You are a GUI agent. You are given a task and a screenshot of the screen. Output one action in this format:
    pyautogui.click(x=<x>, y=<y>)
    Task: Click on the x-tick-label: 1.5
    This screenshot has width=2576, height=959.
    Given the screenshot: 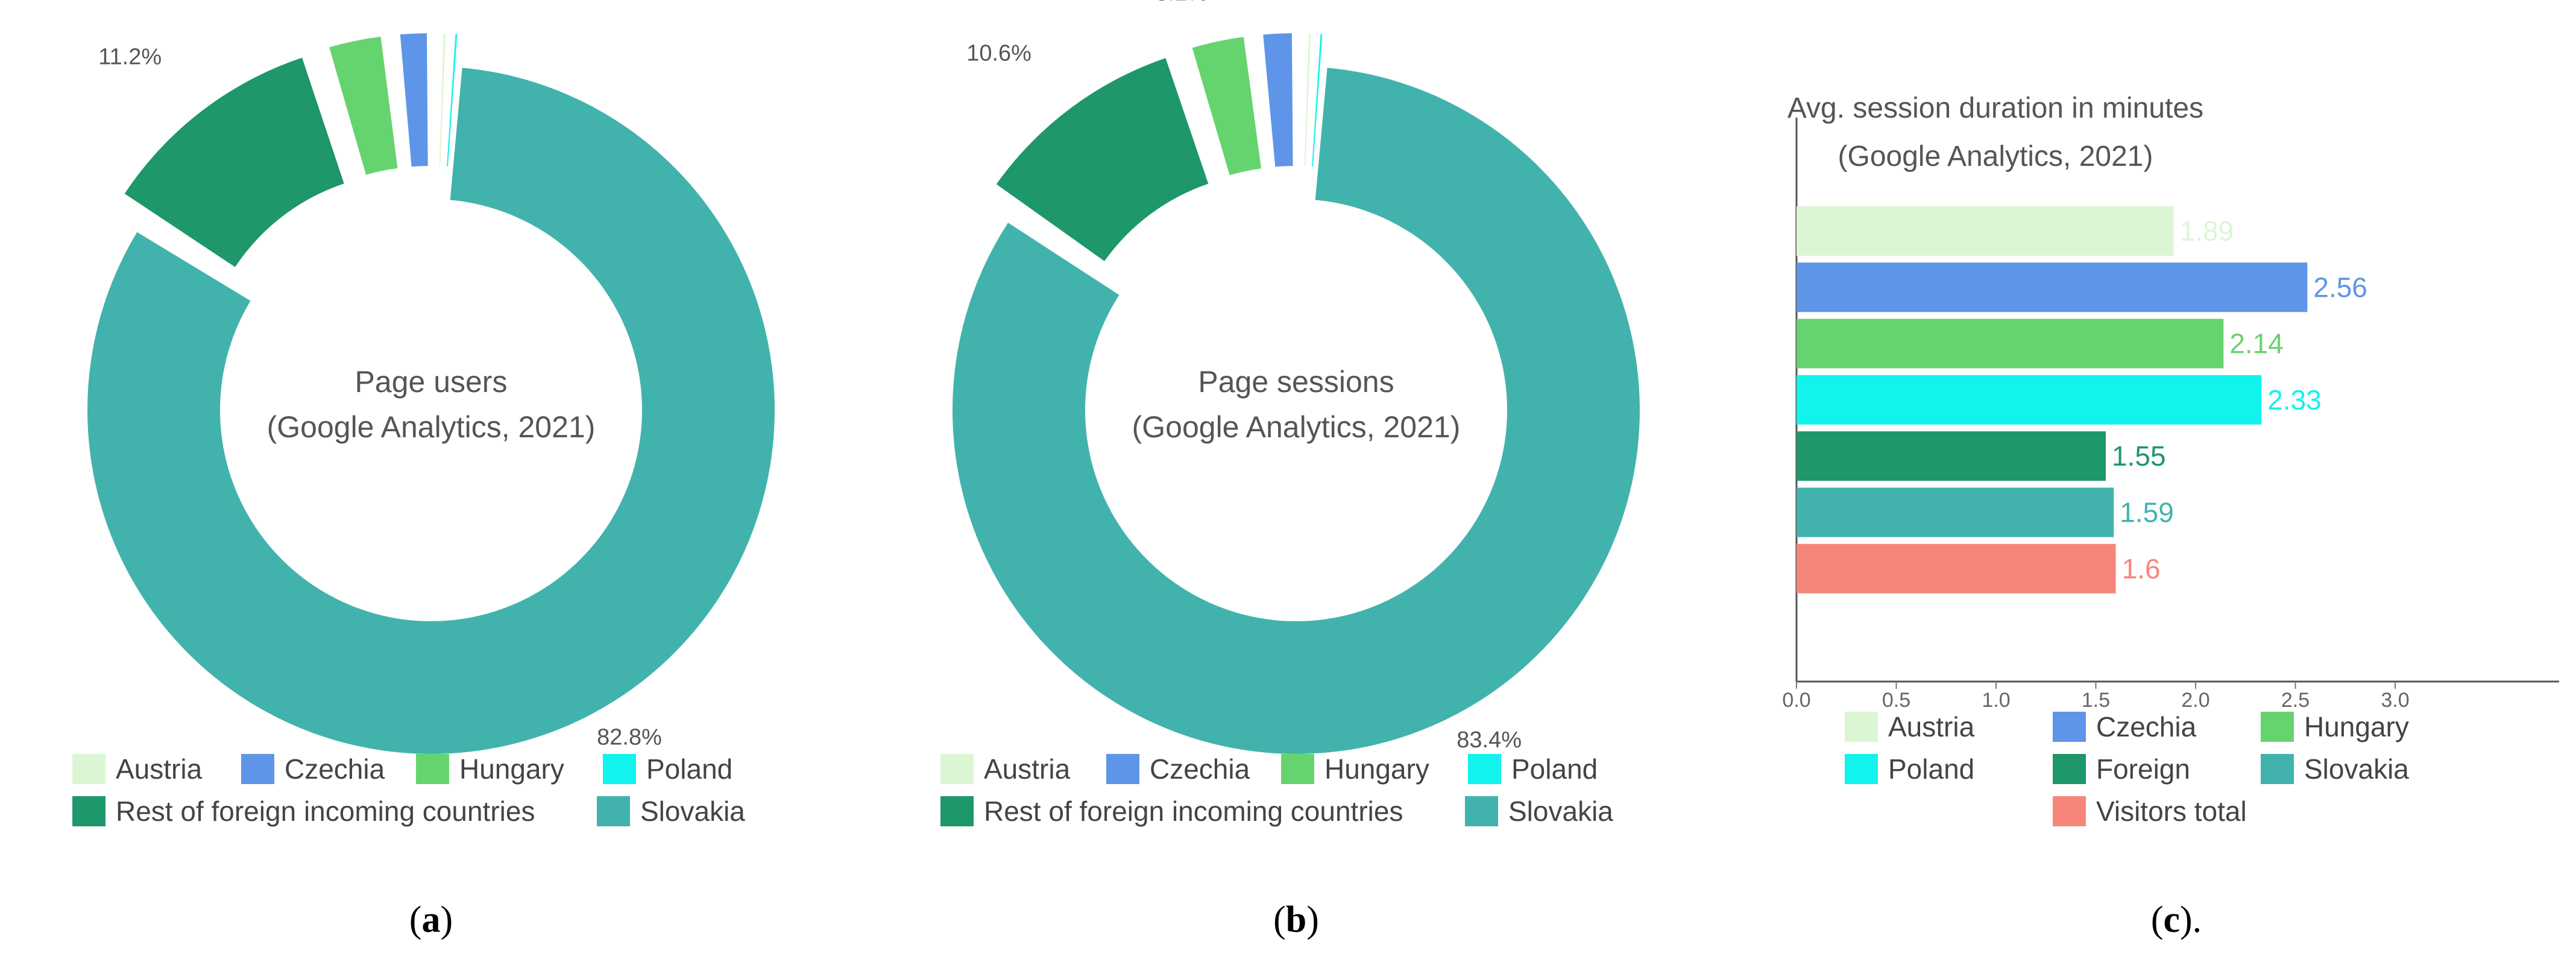 What is the action you would take?
    pyautogui.click(x=2096, y=700)
    